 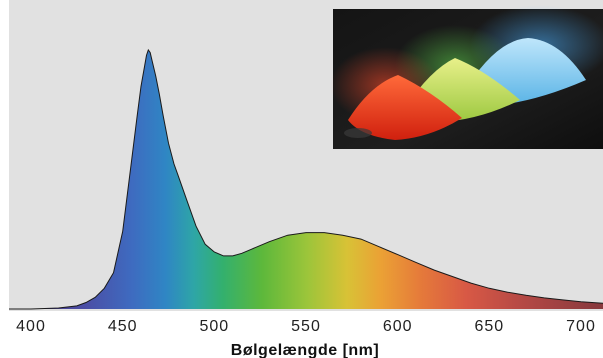 I want to click on x-tick-label-550: 550, so click(x=306, y=326).